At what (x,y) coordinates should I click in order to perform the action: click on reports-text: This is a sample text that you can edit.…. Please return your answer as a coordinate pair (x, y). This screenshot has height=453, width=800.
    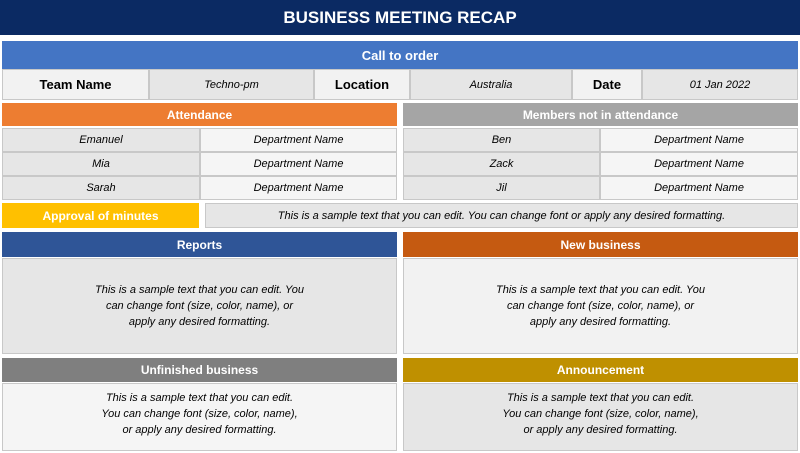
    Looking at the image, I should click on (199, 306).